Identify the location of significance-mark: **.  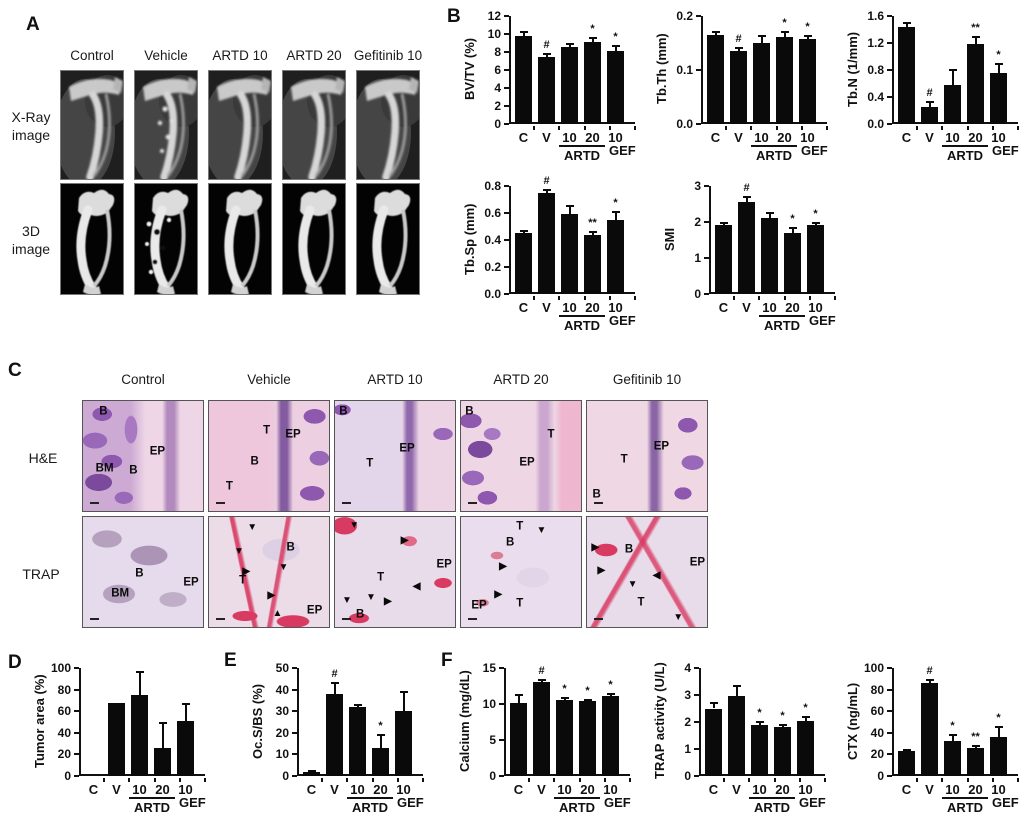
(592, 222).